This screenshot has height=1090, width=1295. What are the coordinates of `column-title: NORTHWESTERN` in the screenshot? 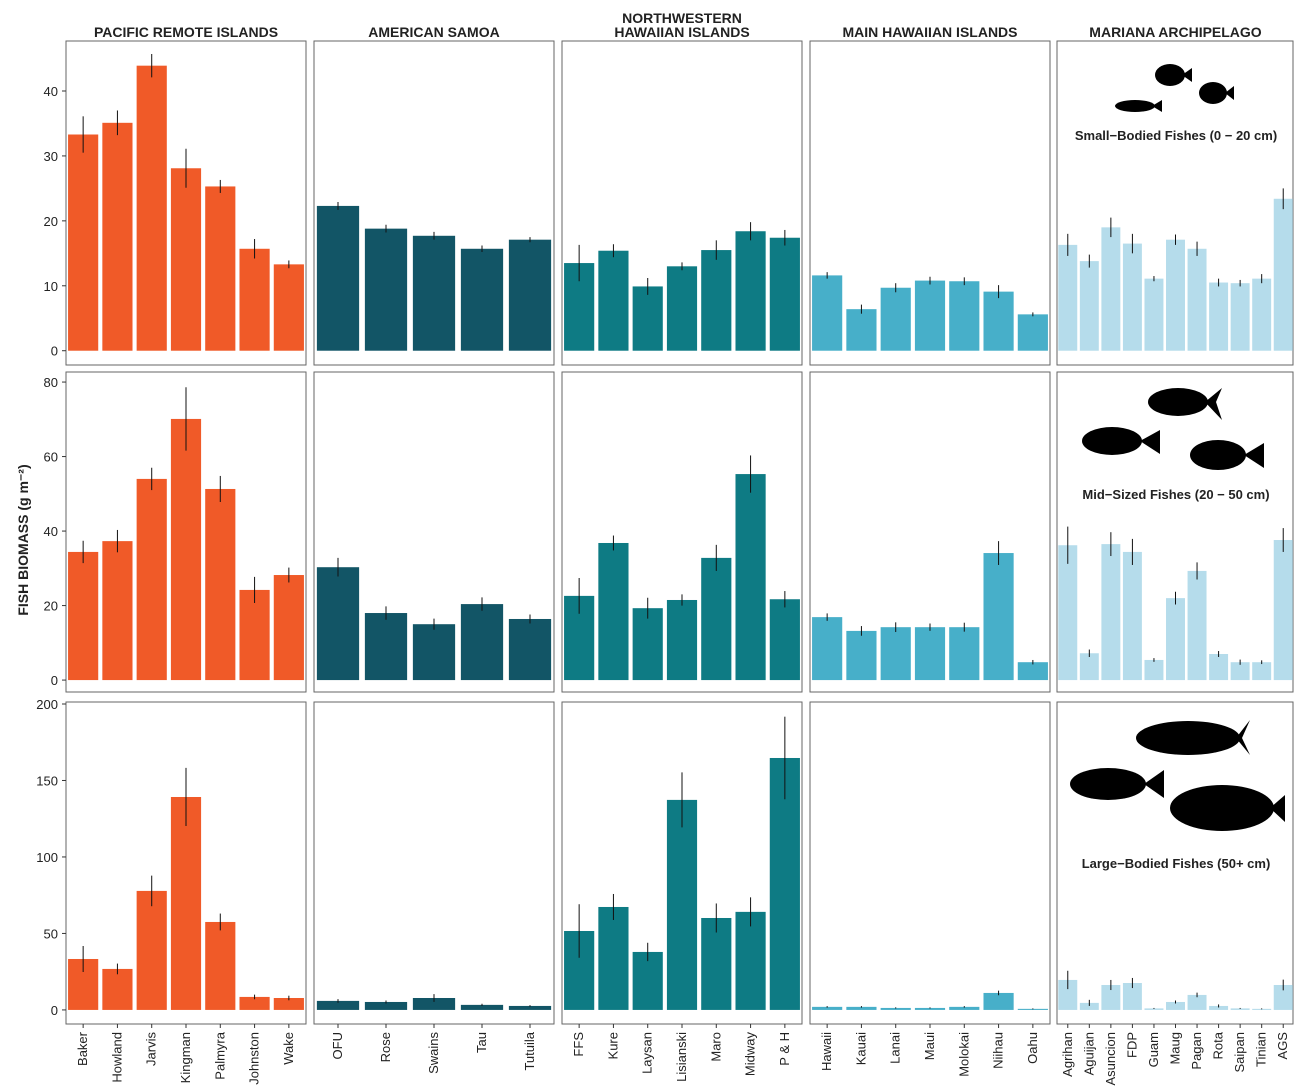 It's located at (682, 18).